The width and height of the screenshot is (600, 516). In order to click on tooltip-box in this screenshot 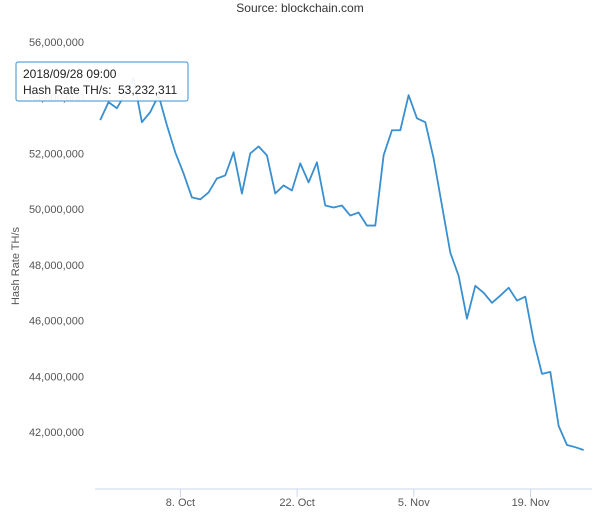, I will do `click(102, 81)`.